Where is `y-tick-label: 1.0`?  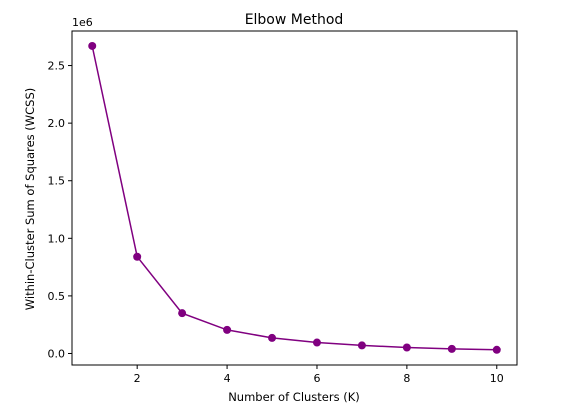 y-tick-label: 1.0 is located at coordinates (57, 238).